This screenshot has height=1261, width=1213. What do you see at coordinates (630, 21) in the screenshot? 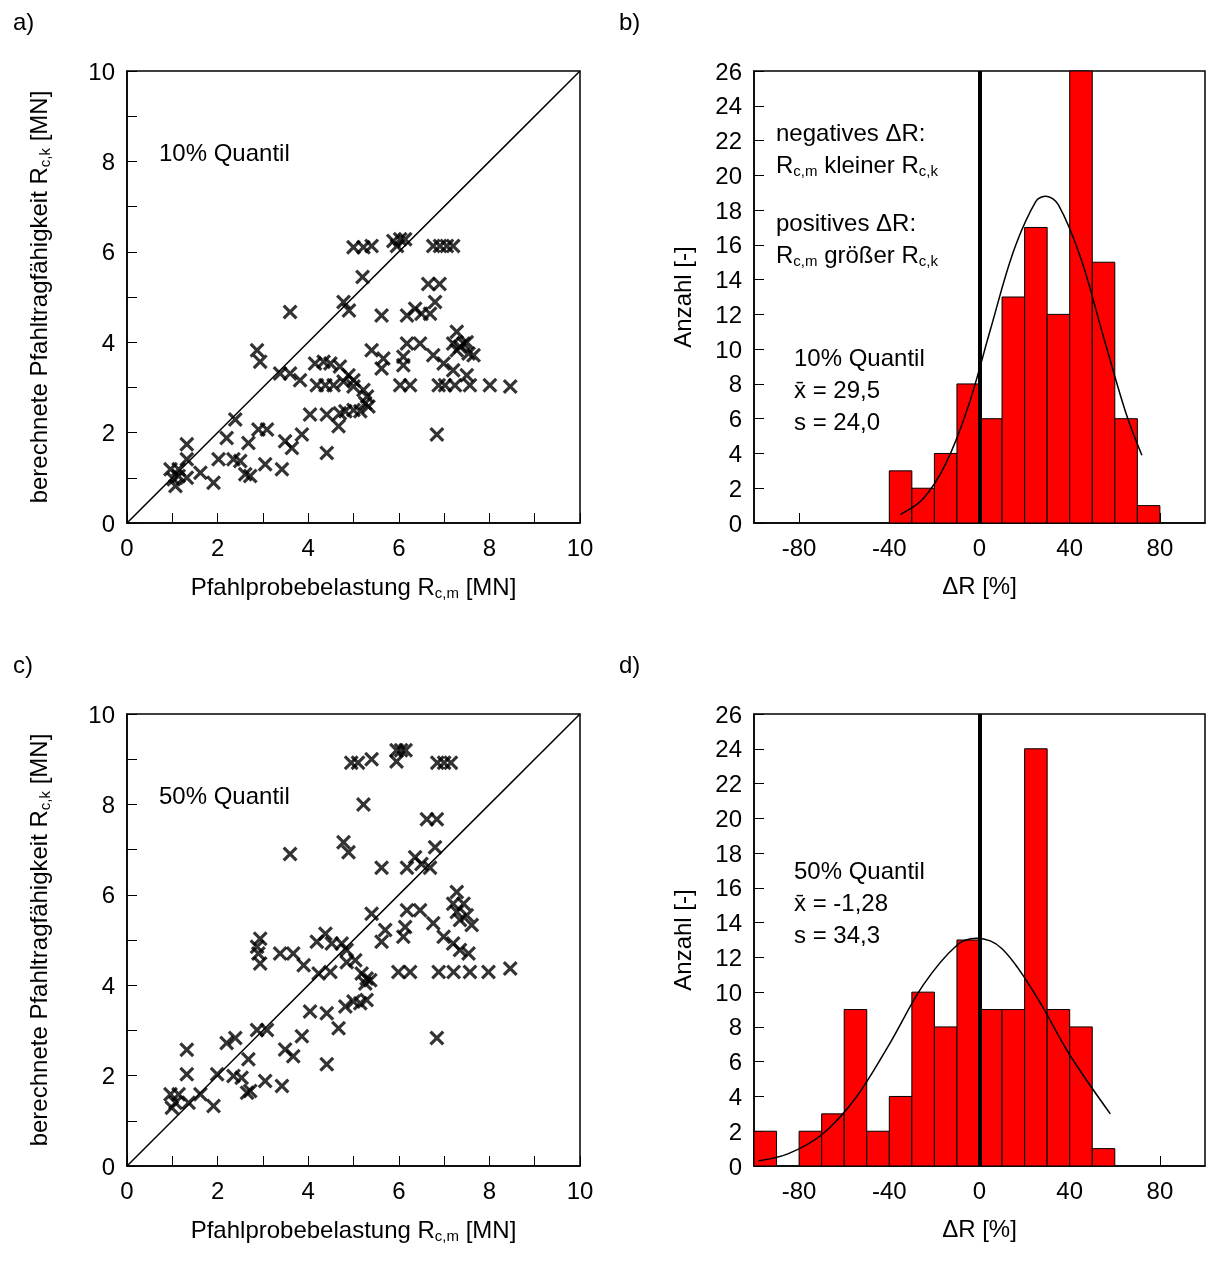
I see `chart-title: b)` at bounding box center [630, 21].